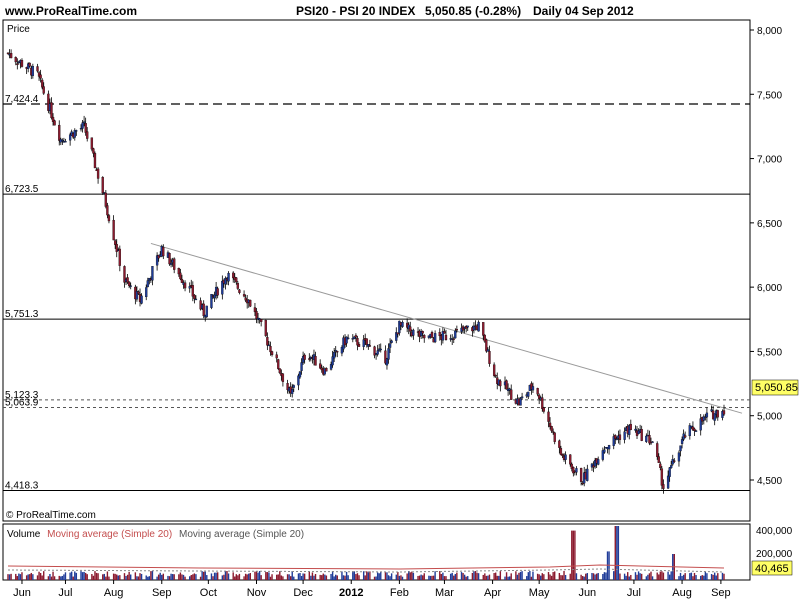  Describe the element at coordinates (682, 593) in the screenshot. I see `time-tick-label: Aug` at that location.